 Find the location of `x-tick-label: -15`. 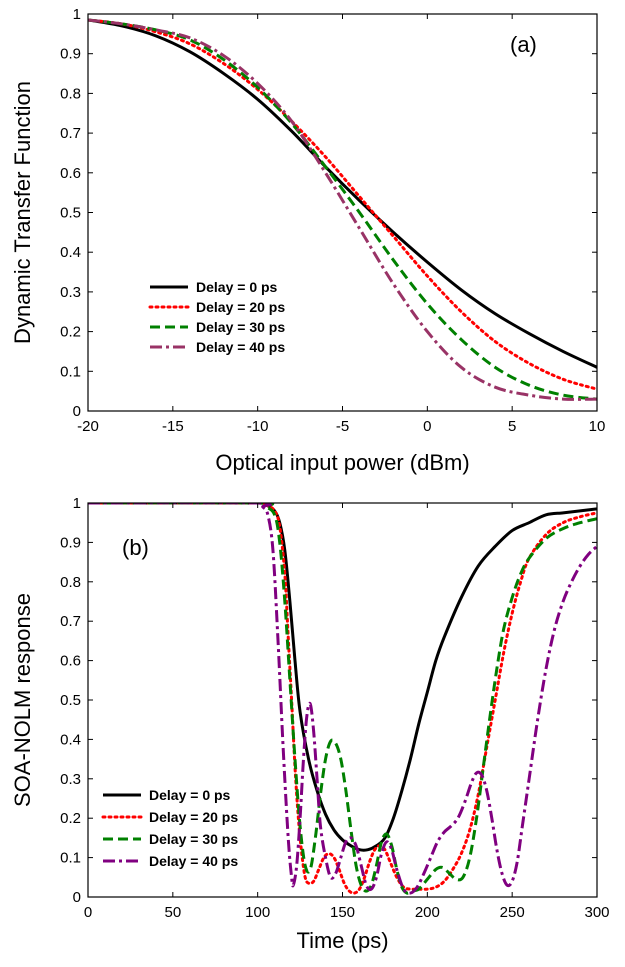

x-tick-label: -15 is located at coordinates (173, 426).